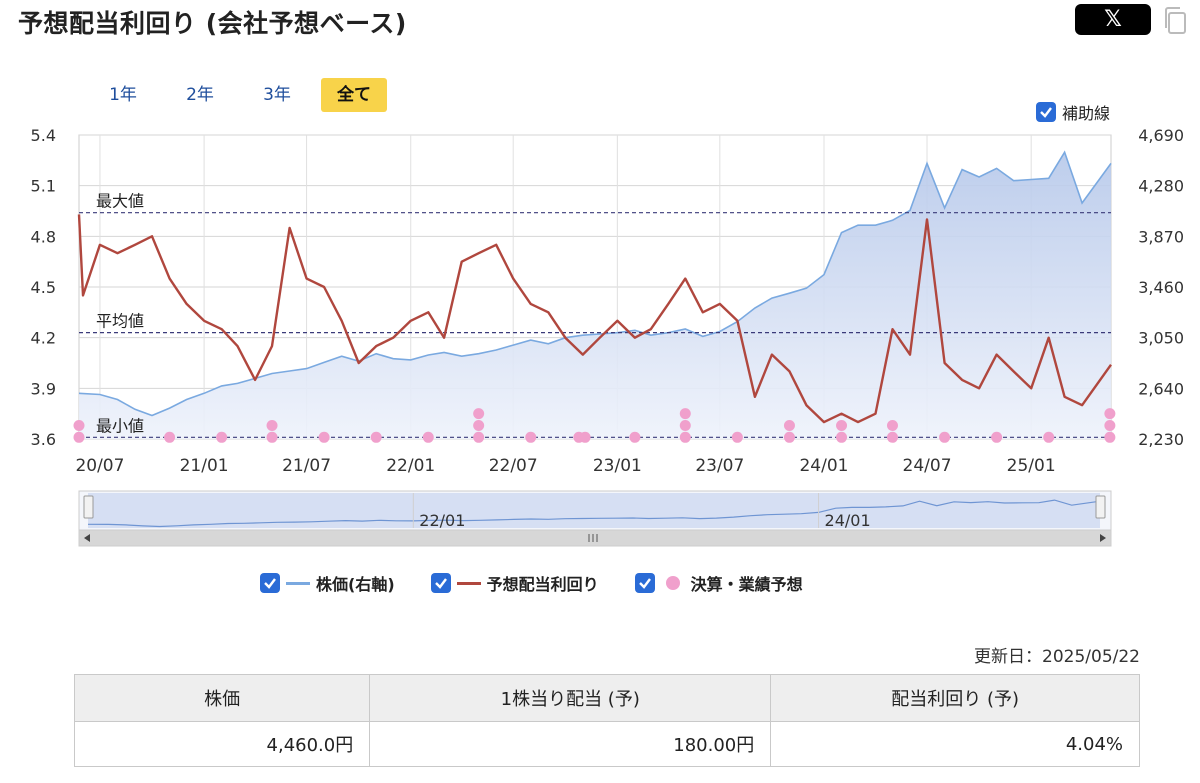  Describe the element at coordinates (43, 388) in the screenshot. I see `y-left-tick-label: 3.9` at that location.